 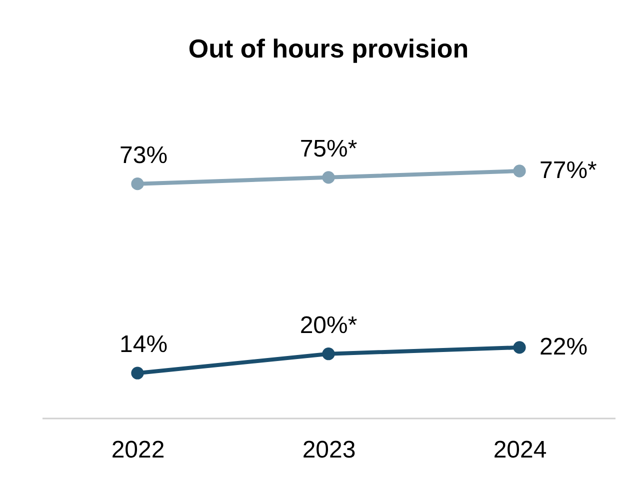 What do you see at coordinates (329, 148) in the screenshot?
I see `data-label: 75%*` at bounding box center [329, 148].